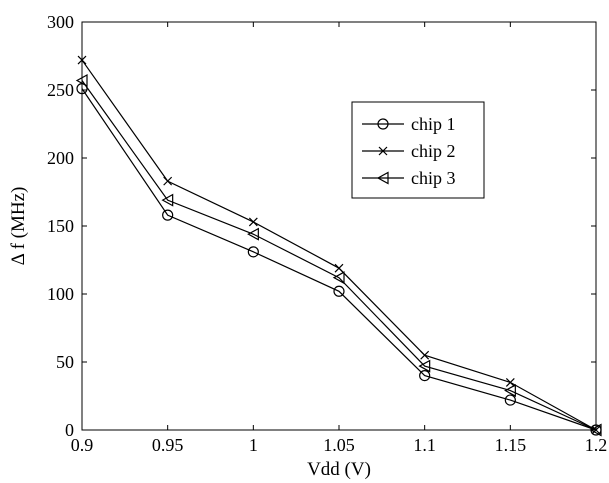 The image size is (609, 483). I want to click on legend-item: chip 1, so click(409, 124).